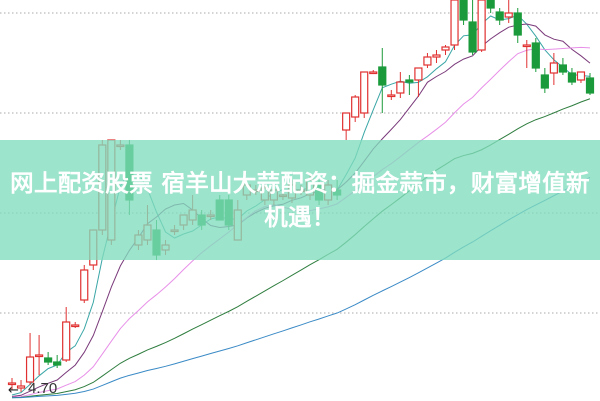 The image size is (600, 401). I want to click on headline-text: 网上配资股票 宿羊山大蒜配资：掘金蒜市，财富增值新机遇！, so click(300, 200).